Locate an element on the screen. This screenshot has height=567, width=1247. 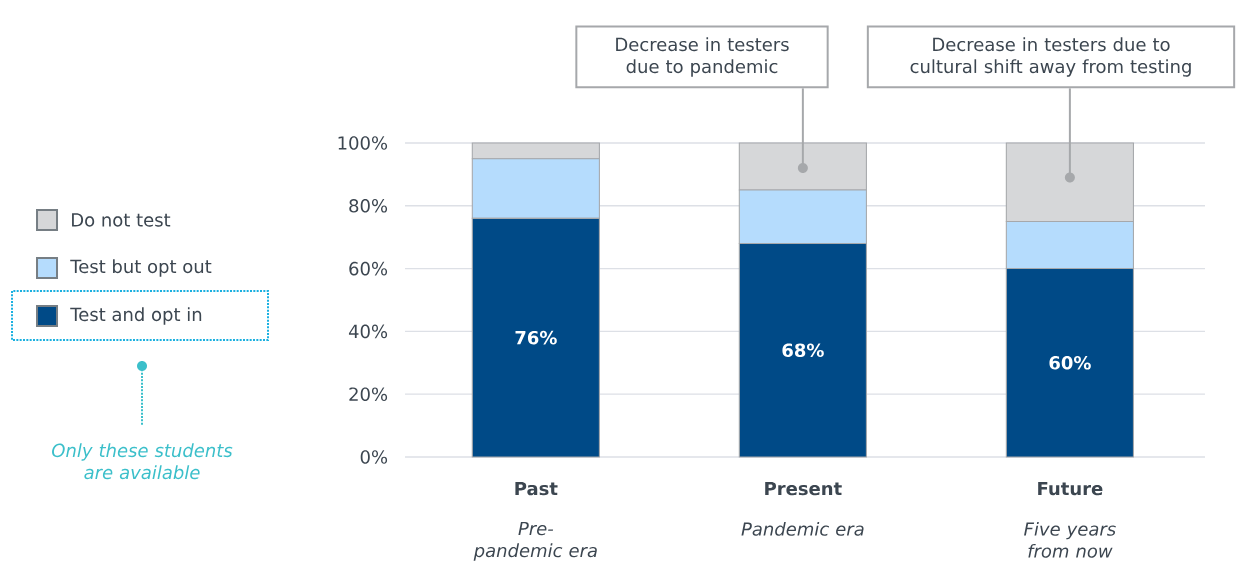
x-tick-label: Past is located at coordinates (536, 489).